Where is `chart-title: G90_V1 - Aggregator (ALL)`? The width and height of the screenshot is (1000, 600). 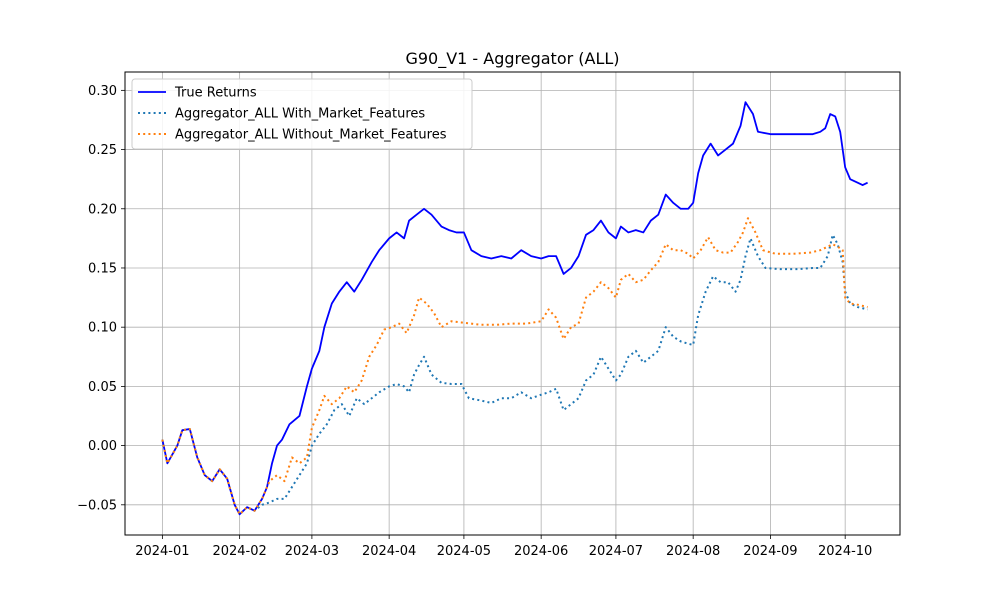
chart-title: G90_V1 - Aggregator (ALL) is located at coordinates (512, 59).